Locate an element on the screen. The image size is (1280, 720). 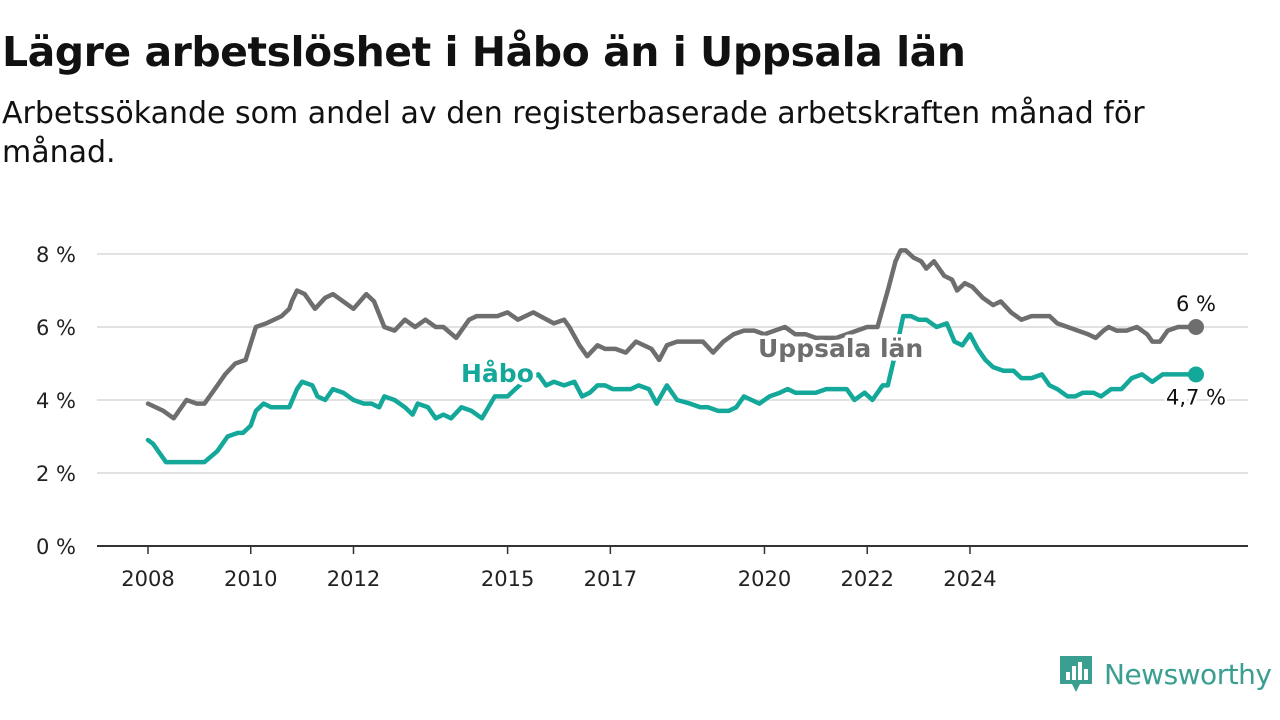
end-value-label: 6 % is located at coordinates (1196, 304).